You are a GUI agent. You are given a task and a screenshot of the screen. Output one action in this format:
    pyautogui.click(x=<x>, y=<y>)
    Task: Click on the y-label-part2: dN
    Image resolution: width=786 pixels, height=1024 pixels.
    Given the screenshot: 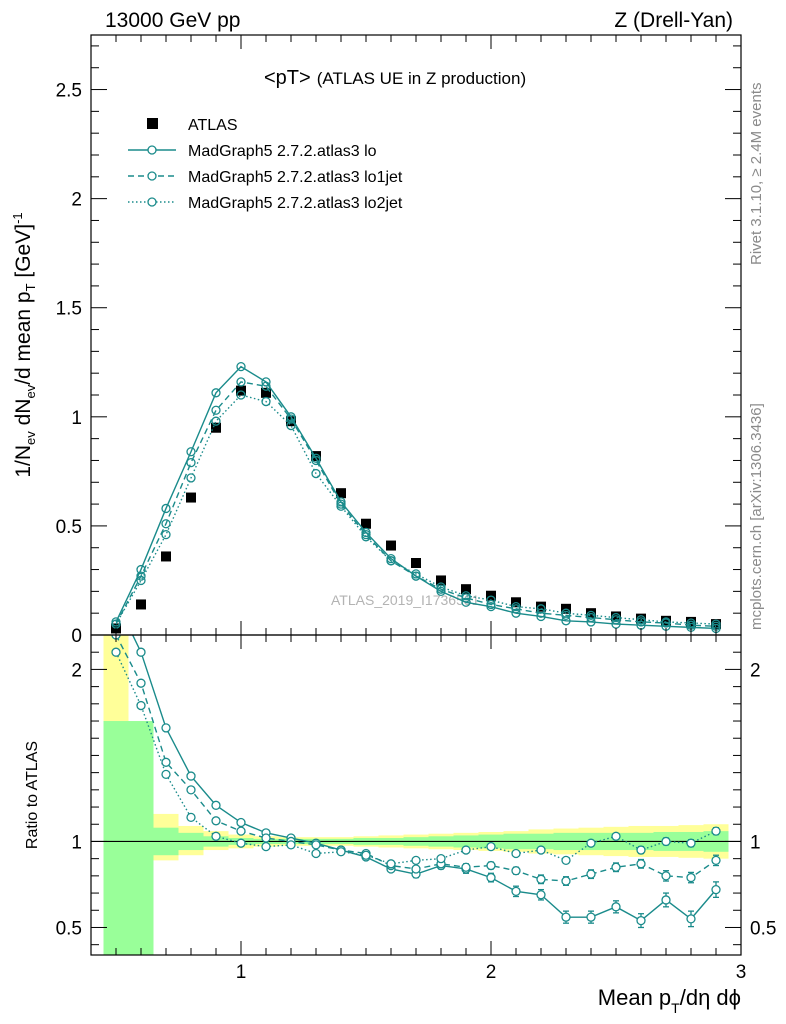 What is the action you would take?
    pyautogui.click(x=23, y=415)
    